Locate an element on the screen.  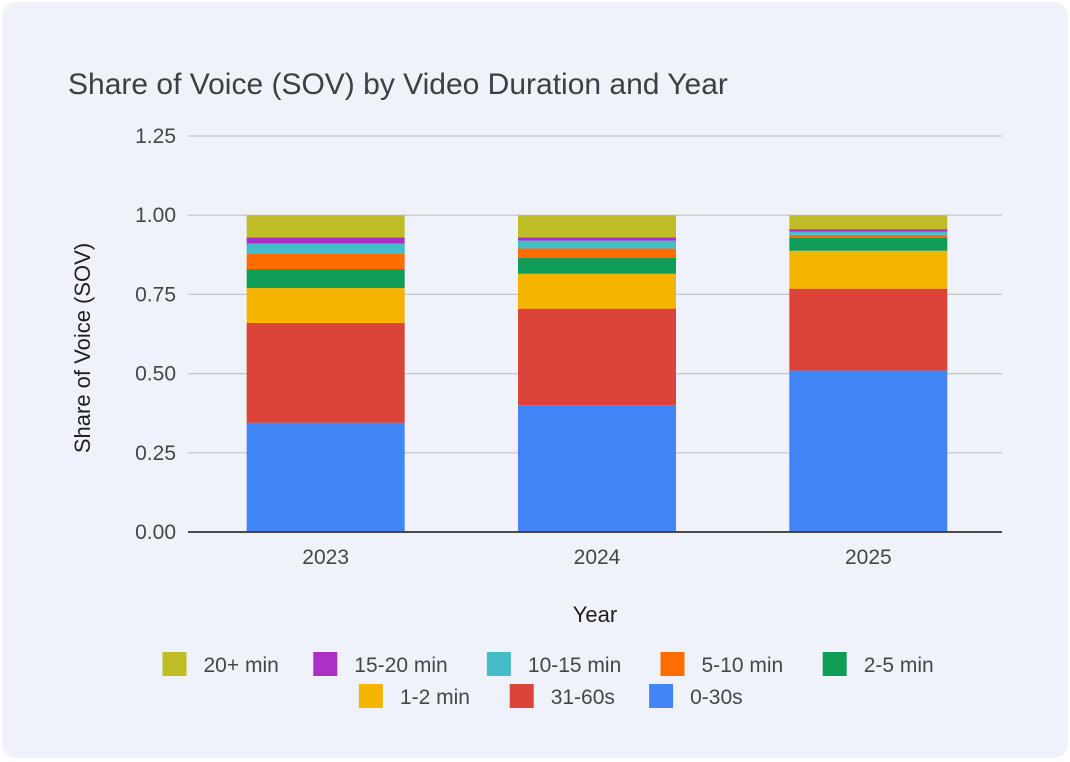
y-tick-label: 1.25 is located at coordinates (155, 136).